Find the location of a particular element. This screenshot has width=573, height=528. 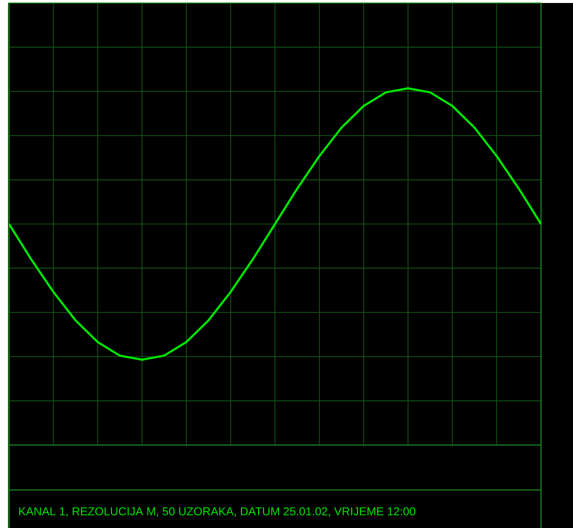

text: KANAL 1, REZOLUCIJA M, 50 UZORAKA, DATUM 25.01.02, VRIJEME 12:00 is located at coordinates (217, 512).